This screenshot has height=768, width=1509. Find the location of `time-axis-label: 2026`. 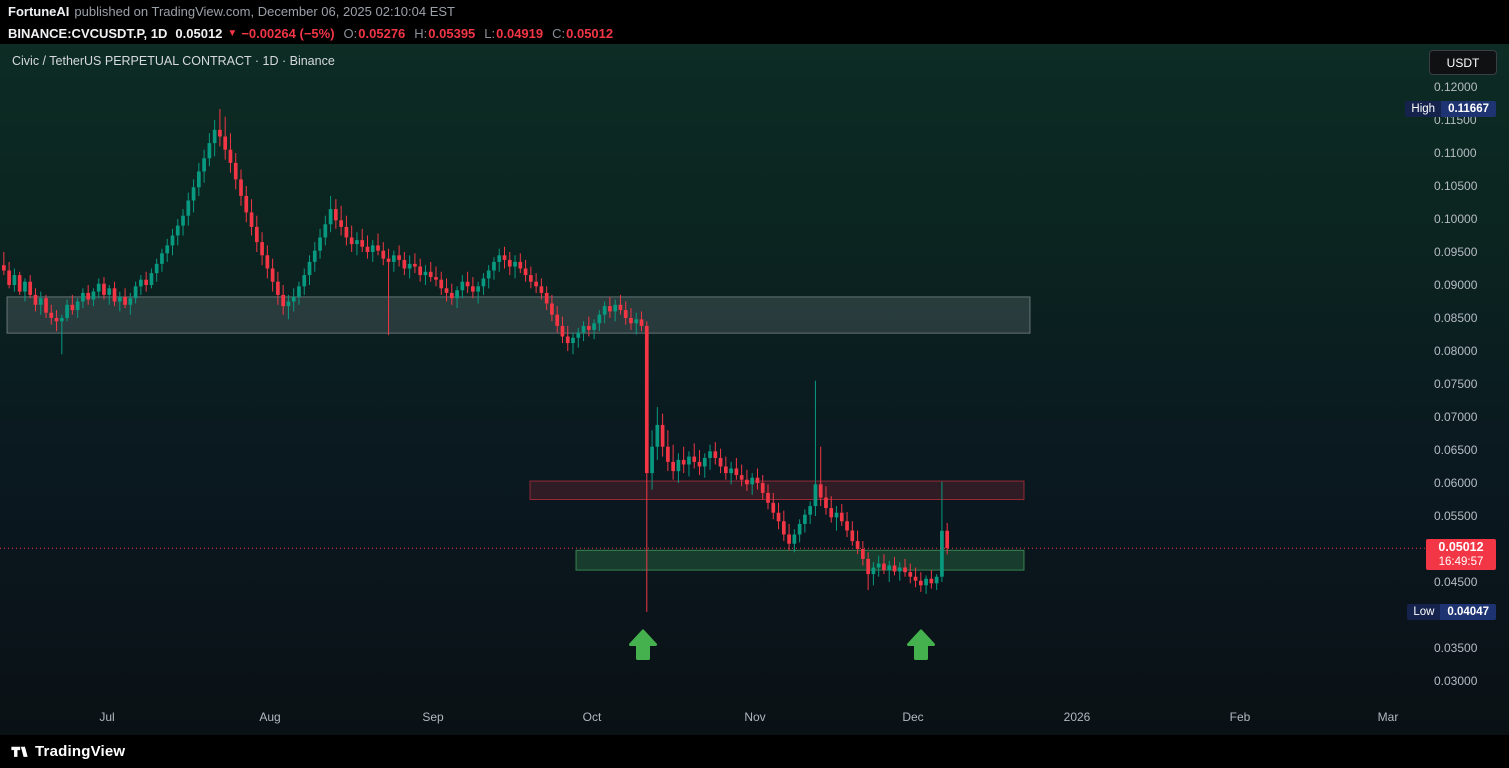

time-axis-label: 2026 is located at coordinates (1077, 717).